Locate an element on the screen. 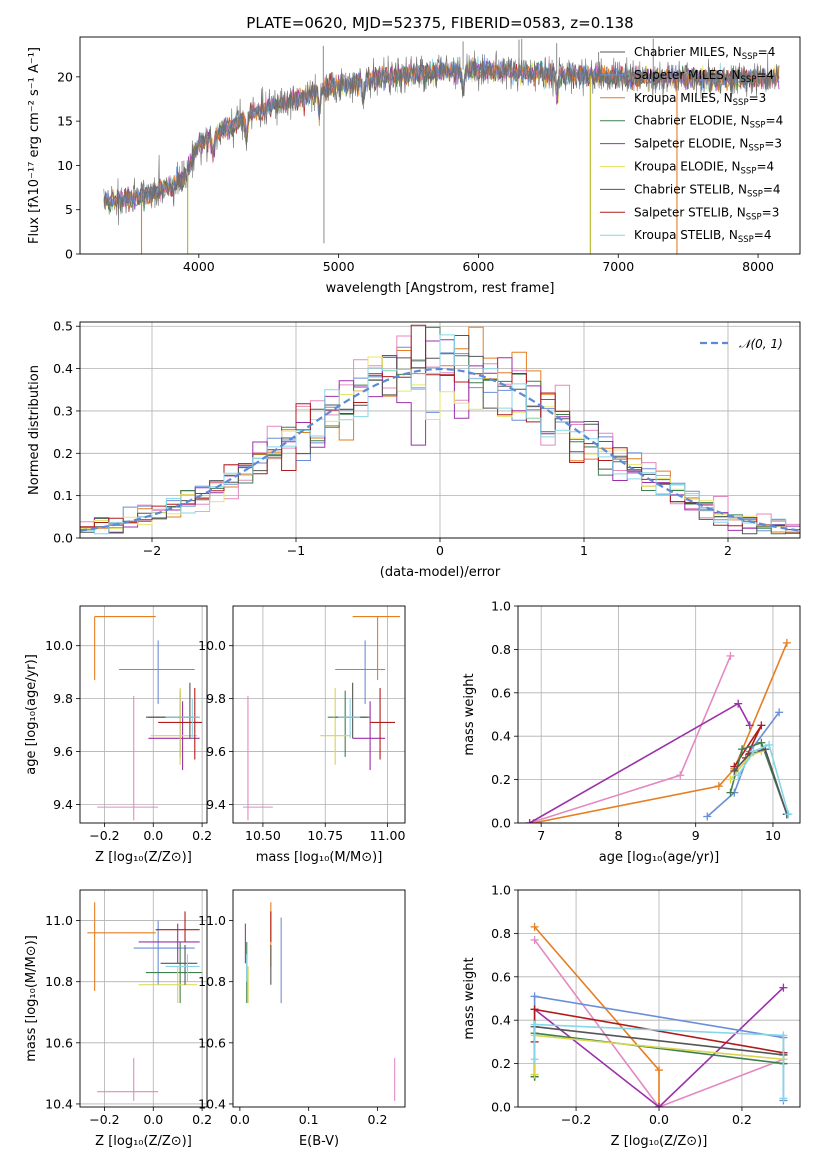 The image size is (819, 1170). y-tick-label: 10 is located at coordinates (65, 165).